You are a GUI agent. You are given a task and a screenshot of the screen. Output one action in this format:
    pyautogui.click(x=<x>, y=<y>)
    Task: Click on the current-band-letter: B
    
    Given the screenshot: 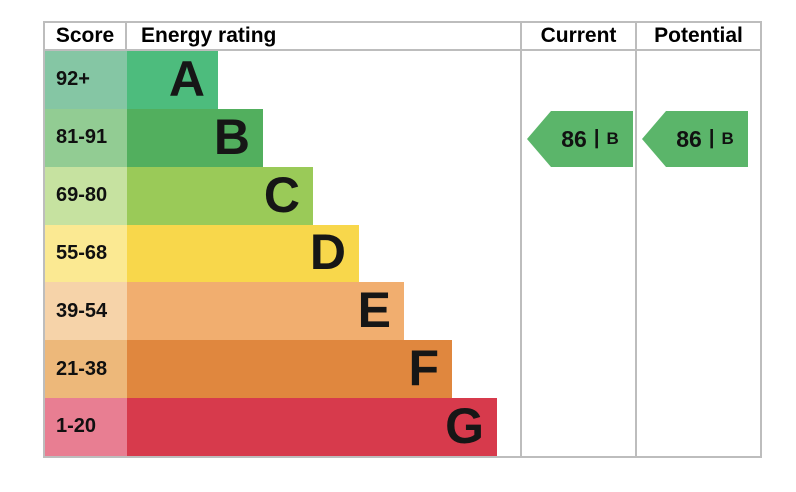 What is the action you would take?
    pyautogui.click(x=612, y=138)
    